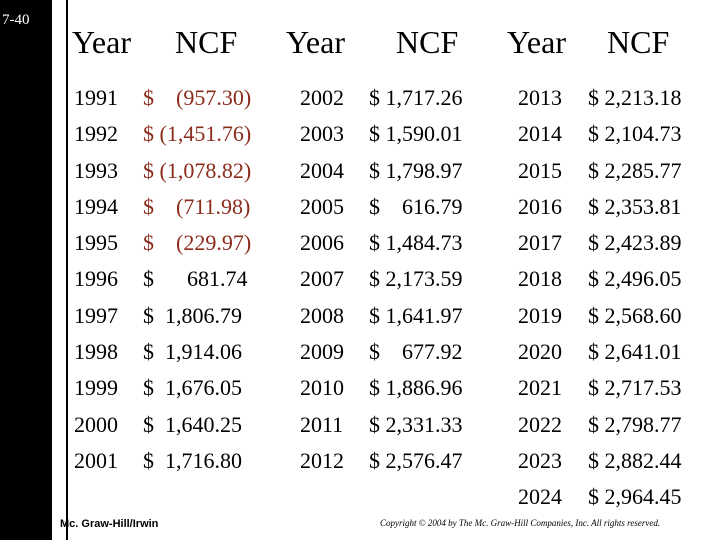  What do you see at coordinates (635, 352) in the screenshot?
I see `ncf-cell: $ 2,641.01` at bounding box center [635, 352].